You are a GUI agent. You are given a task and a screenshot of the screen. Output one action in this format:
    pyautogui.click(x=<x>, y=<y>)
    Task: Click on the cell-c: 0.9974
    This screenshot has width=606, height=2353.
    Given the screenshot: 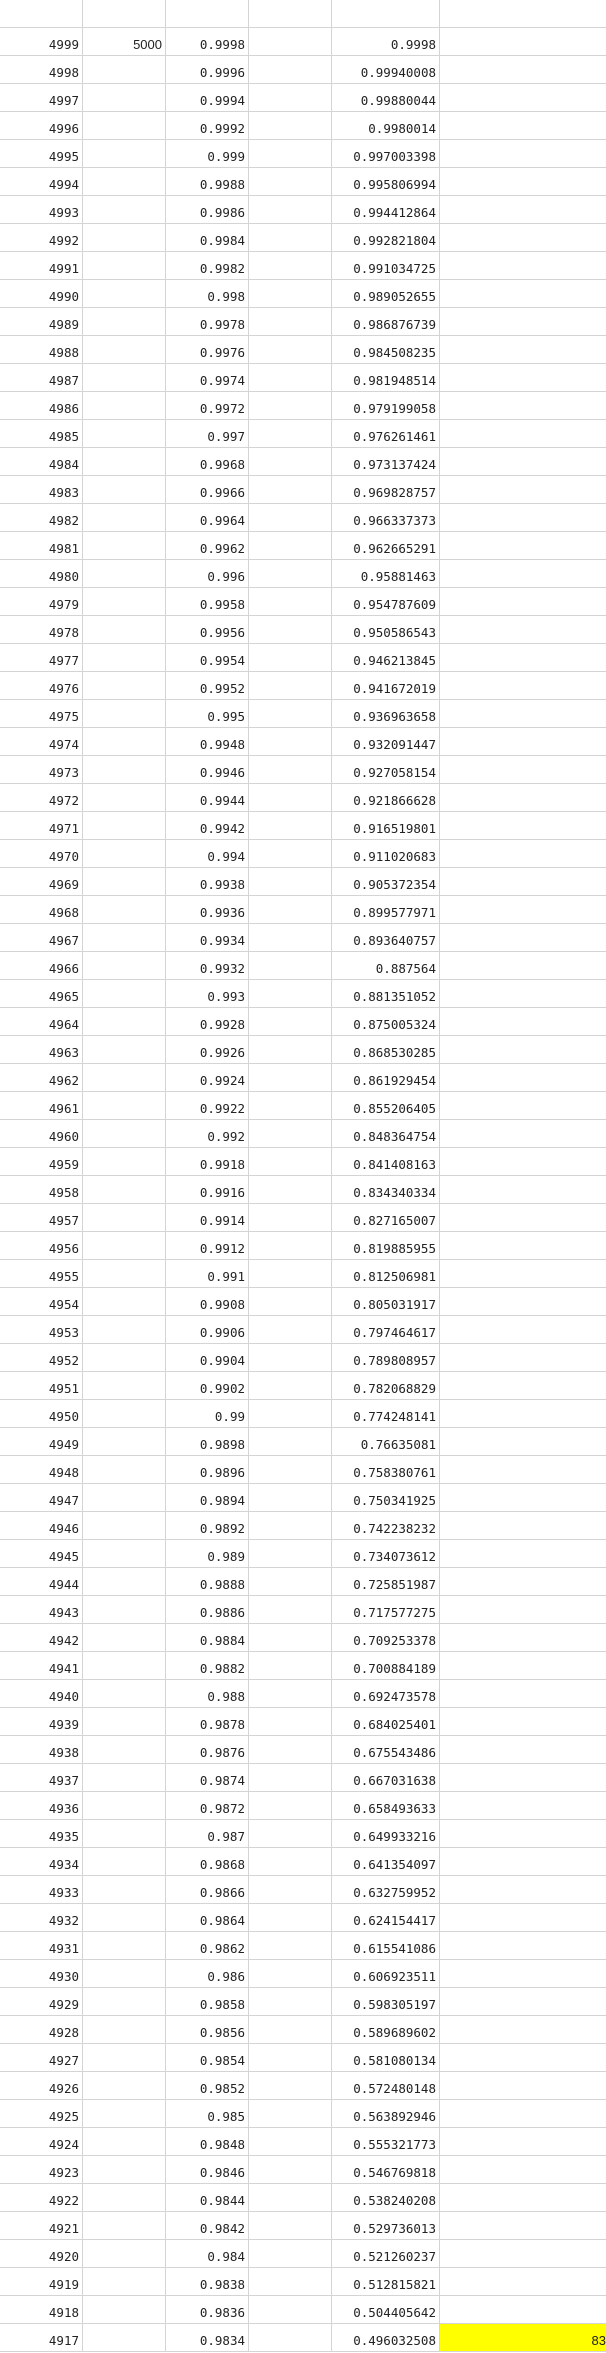 What is the action you would take?
    pyautogui.click(x=207, y=377)
    